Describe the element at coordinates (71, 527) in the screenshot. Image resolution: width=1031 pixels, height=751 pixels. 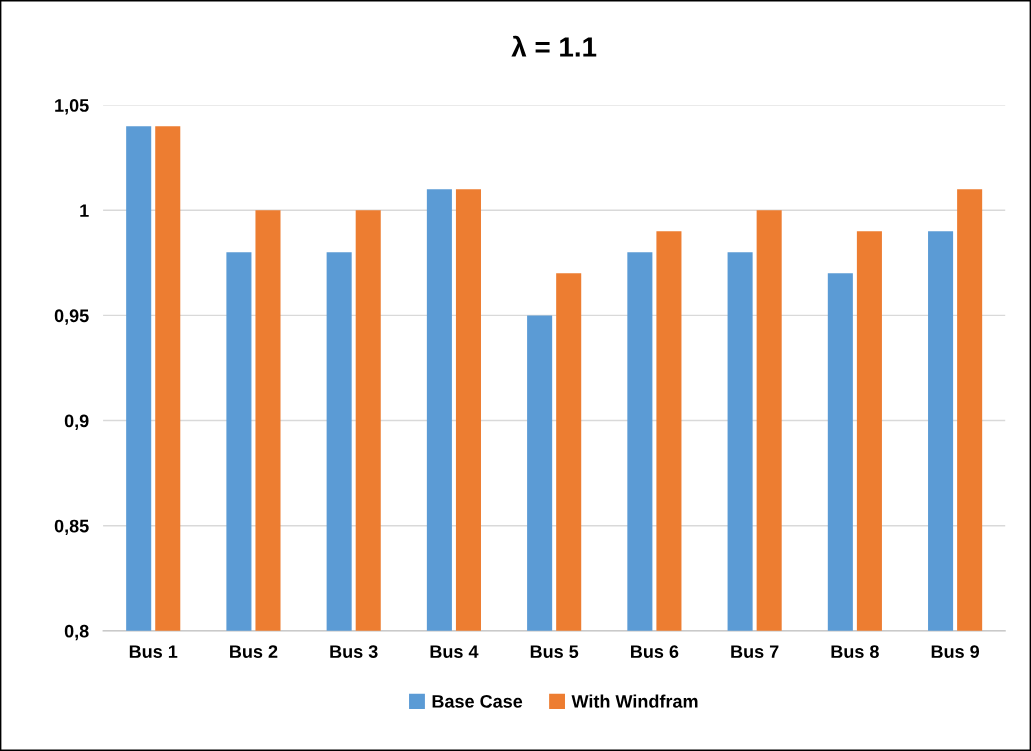
I see `y-tick-label: 0,85` at that location.